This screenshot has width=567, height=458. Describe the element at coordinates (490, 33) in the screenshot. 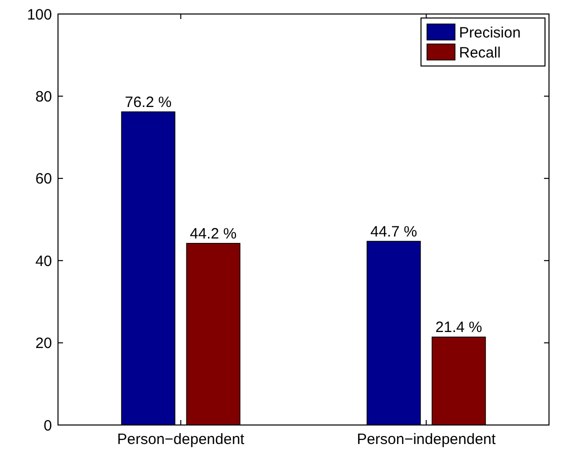

I see `legend-label: Precision` at that location.